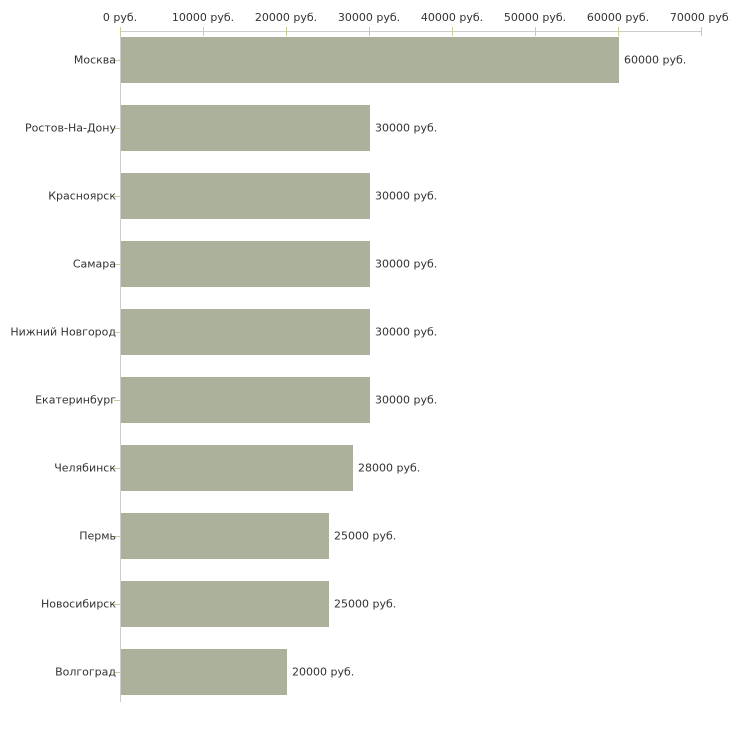  I want to click on x-tick-label: 0 руб., so click(120, 17).